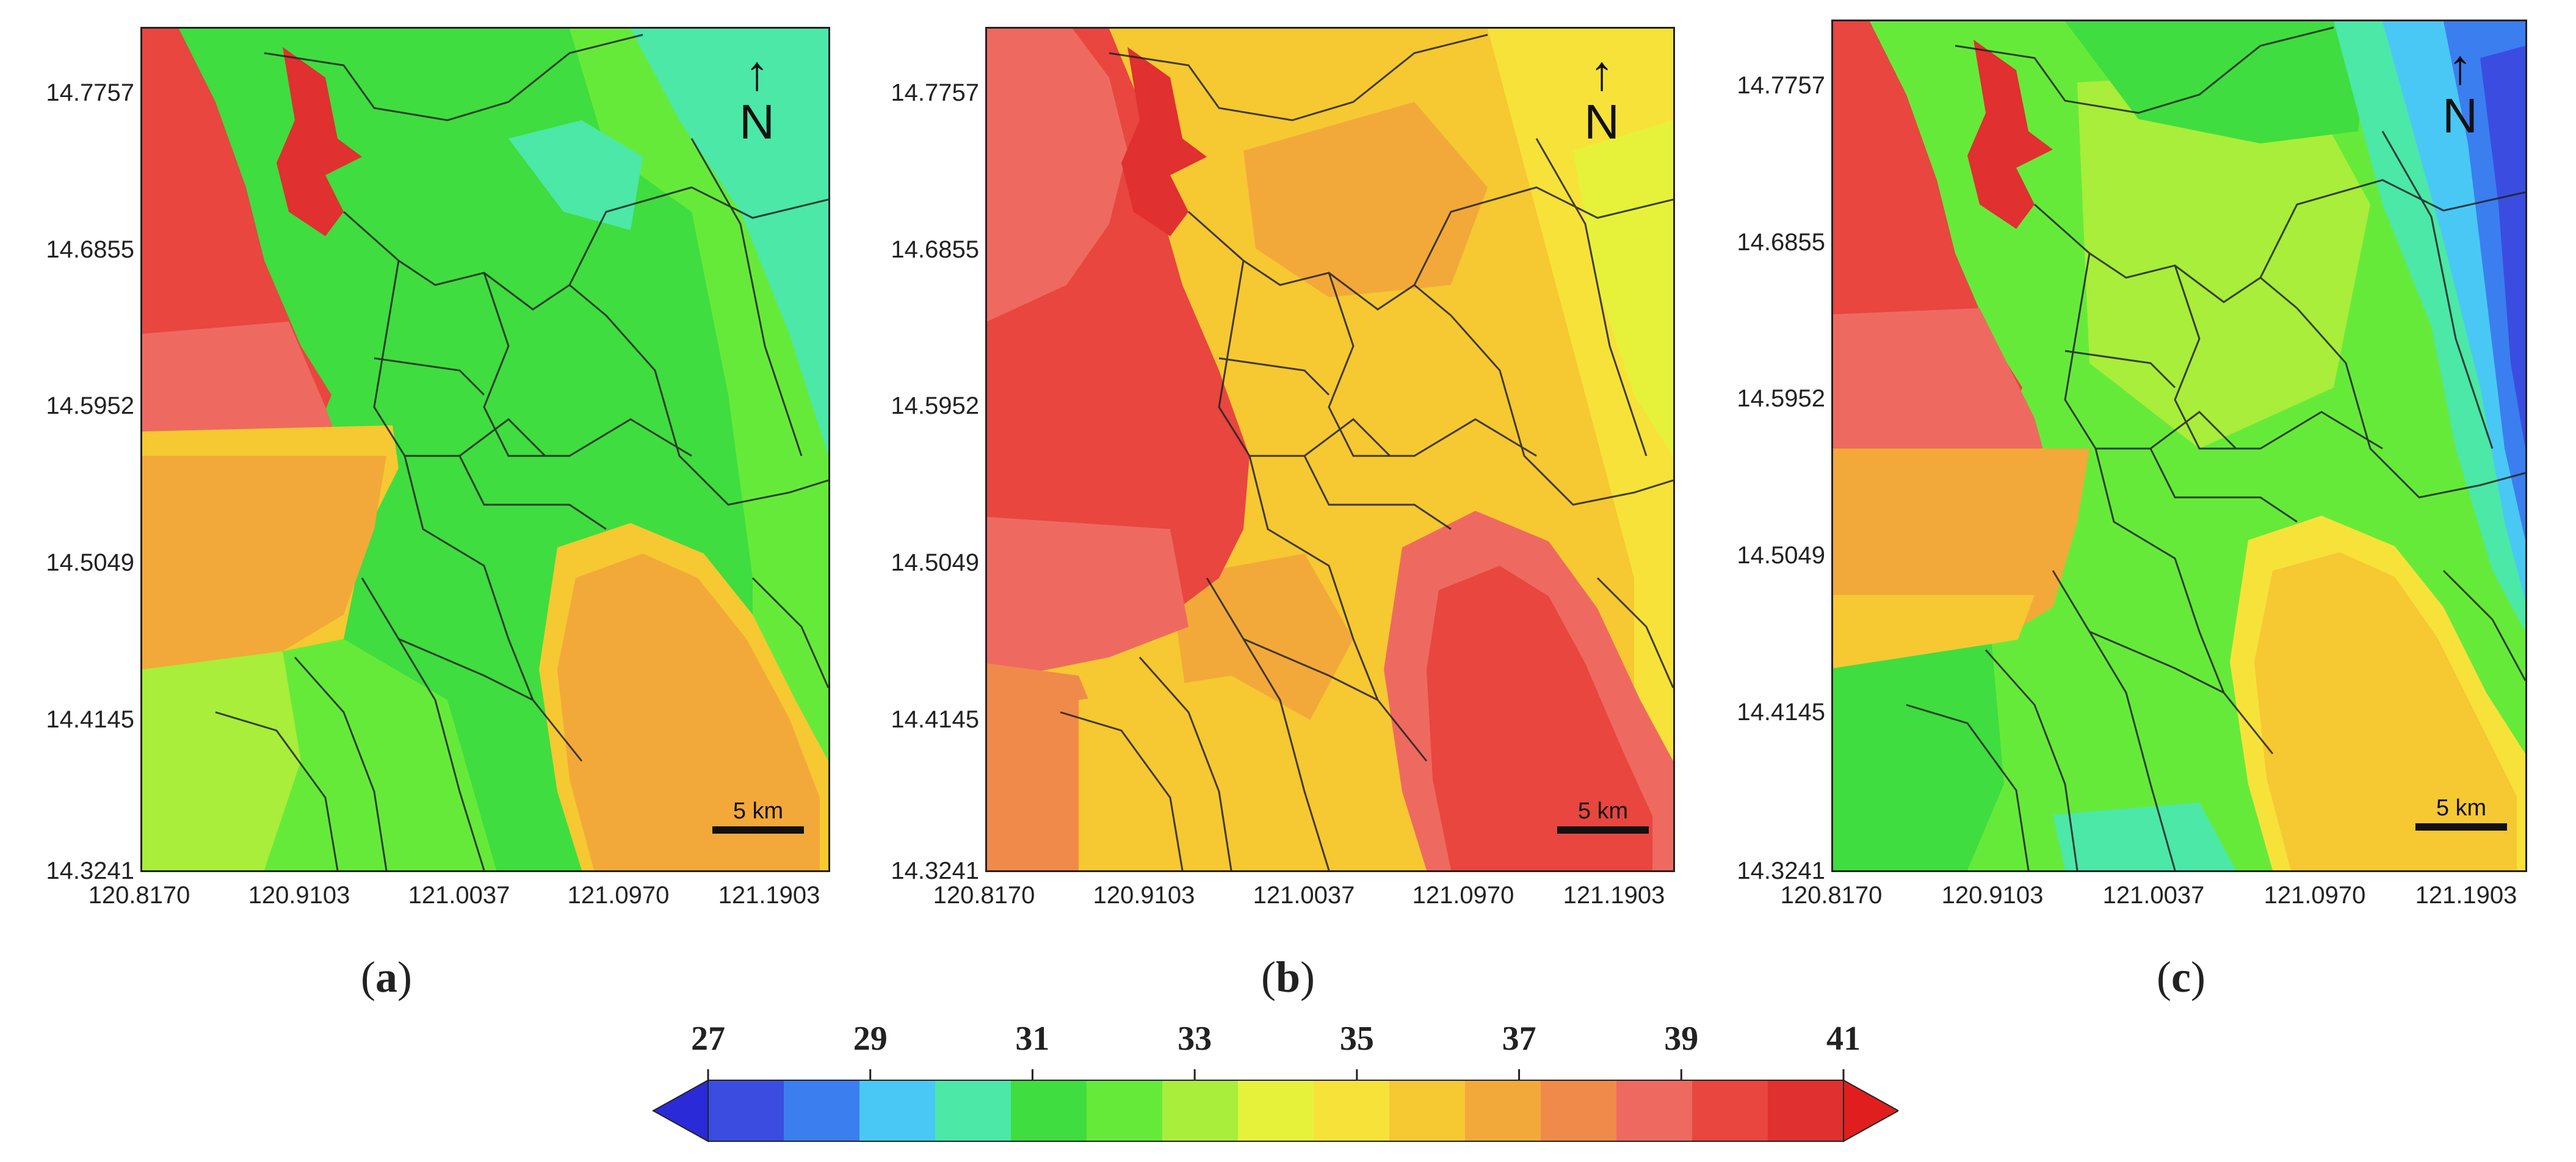 The width and height of the screenshot is (2576, 1162). What do you see at coordinates (386, 977) in the screenshot?
I see `panel-label-a: (a)` at bounding box center [386, 977].